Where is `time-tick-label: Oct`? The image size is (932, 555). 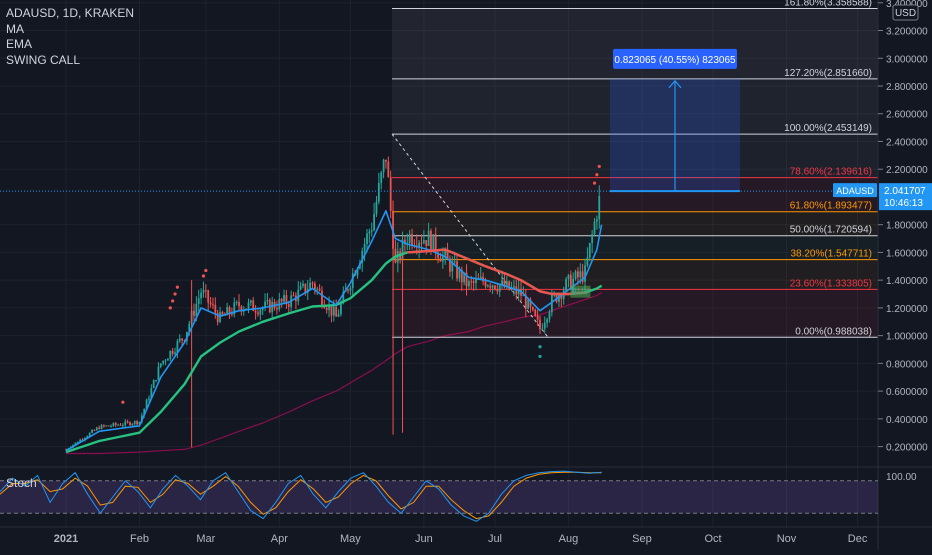
time-tick-label: Oct is located at coordinates (712, 539).